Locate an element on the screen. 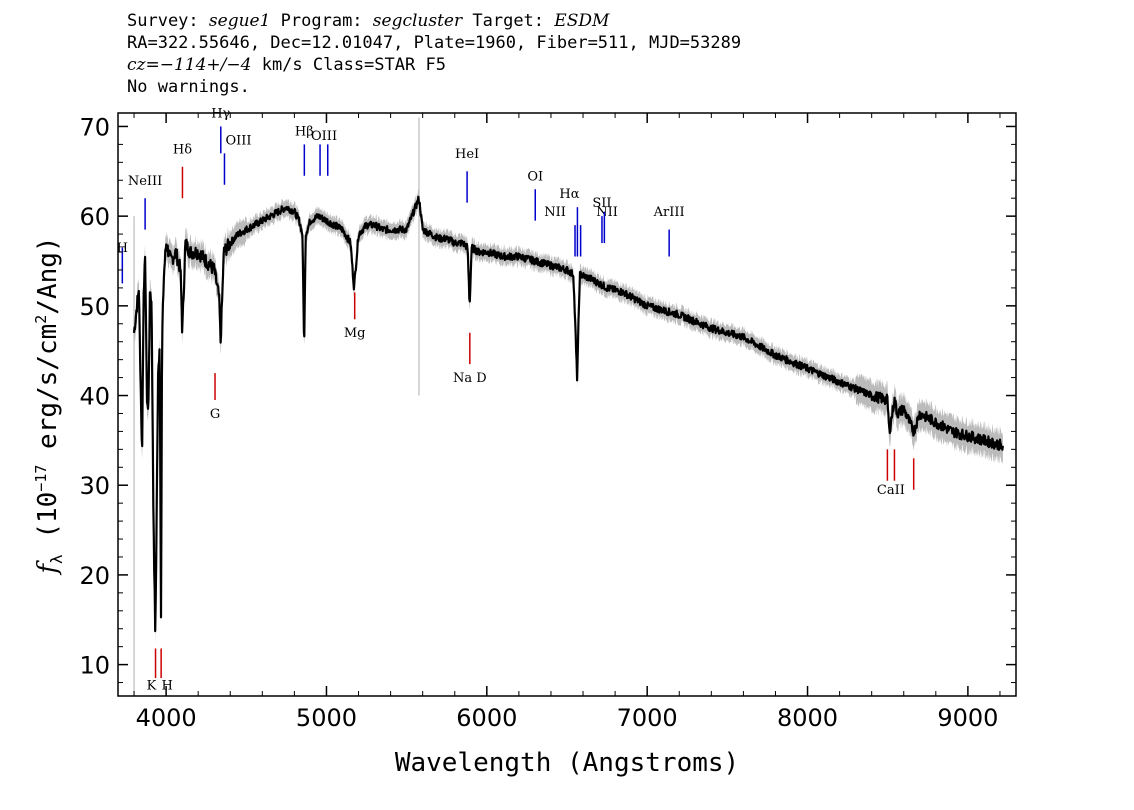  absorption-line-label: H is located at coordinates (166, 686).